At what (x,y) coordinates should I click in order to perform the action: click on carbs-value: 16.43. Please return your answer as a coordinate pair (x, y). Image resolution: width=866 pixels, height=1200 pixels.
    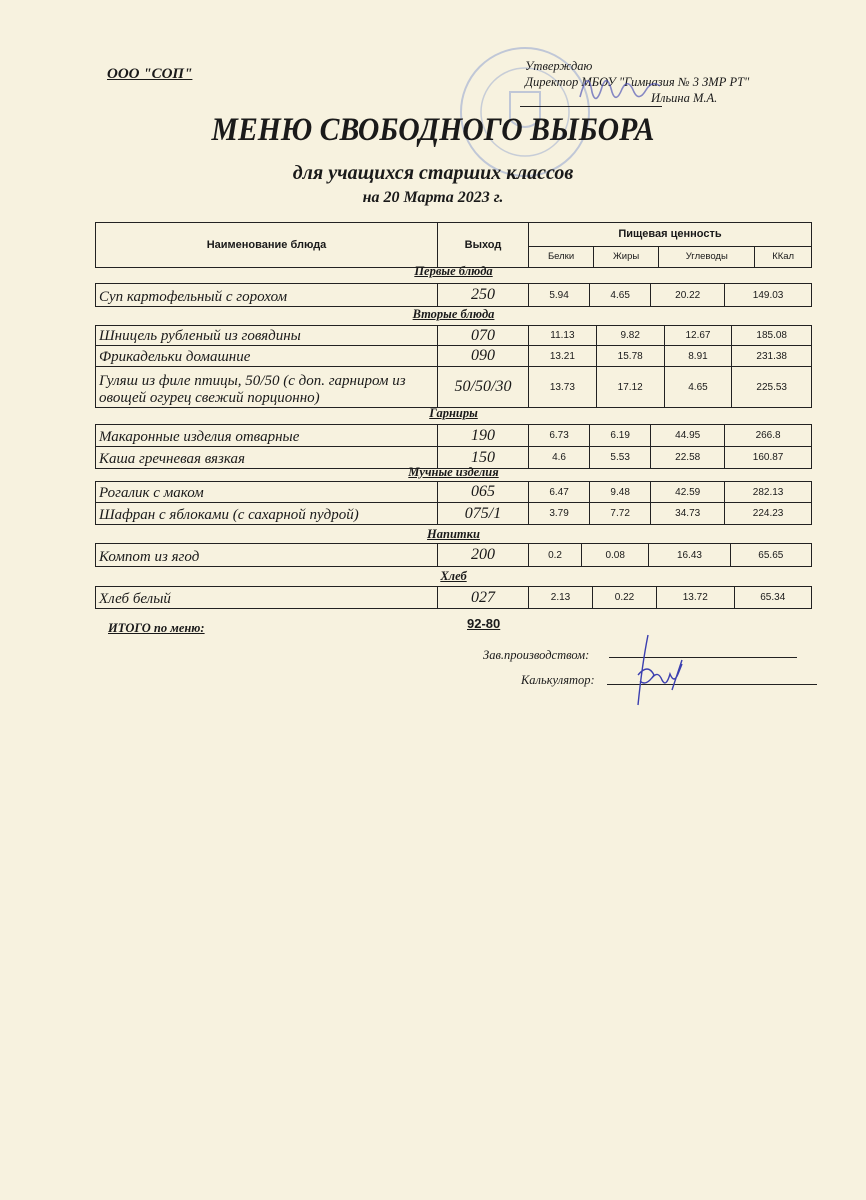
    Looking at the image, I should click on (689, 555).